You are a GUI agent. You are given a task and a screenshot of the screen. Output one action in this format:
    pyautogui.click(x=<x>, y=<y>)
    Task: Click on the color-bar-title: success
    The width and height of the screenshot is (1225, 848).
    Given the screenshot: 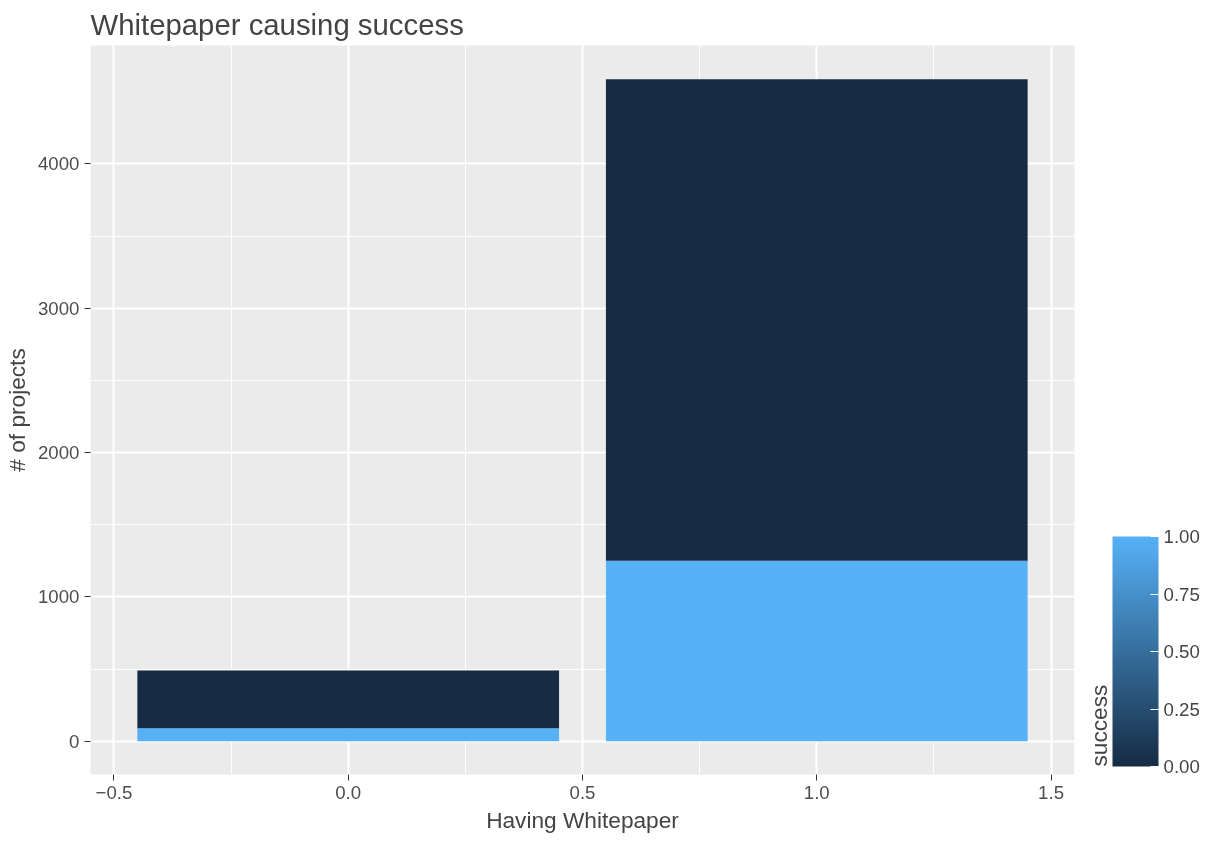 What is the action you would take?
    pyautogui.click(x=1098, y=725)
    